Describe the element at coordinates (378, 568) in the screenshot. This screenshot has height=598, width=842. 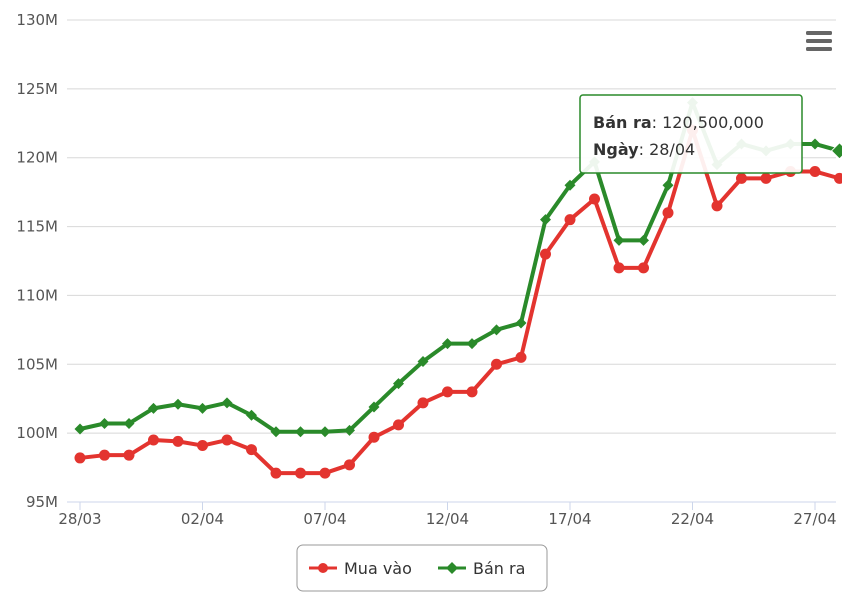
I see `legend-label-mua-vao: Mua vào` at that location.